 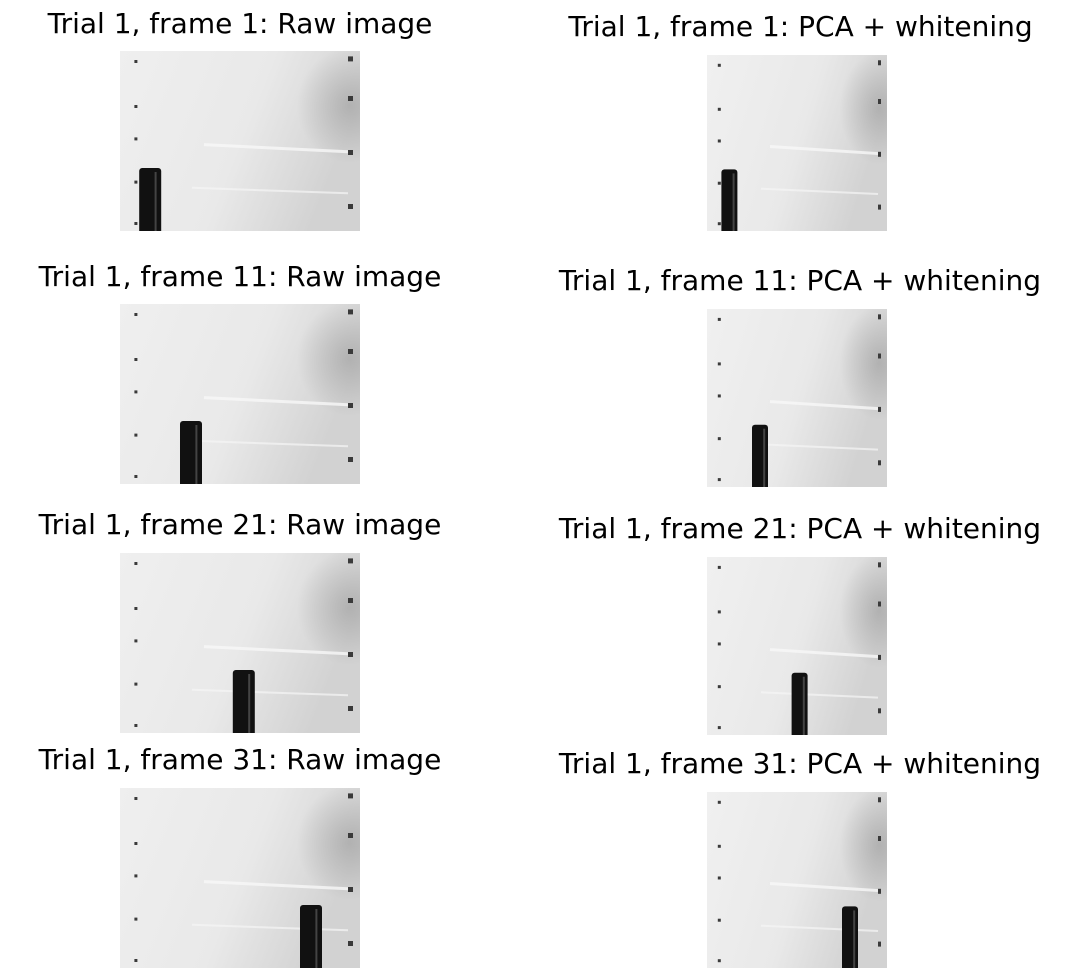 I want to click on pca-whitening-title: Trial 1, frame 21: PCA + whitening, so click(x=800, y=528).